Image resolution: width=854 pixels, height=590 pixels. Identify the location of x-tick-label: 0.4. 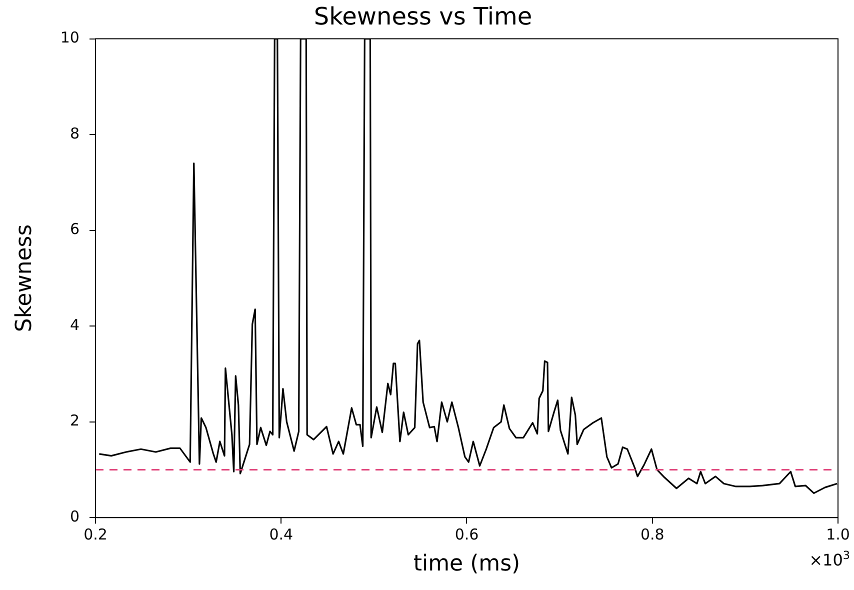
(281, 534).